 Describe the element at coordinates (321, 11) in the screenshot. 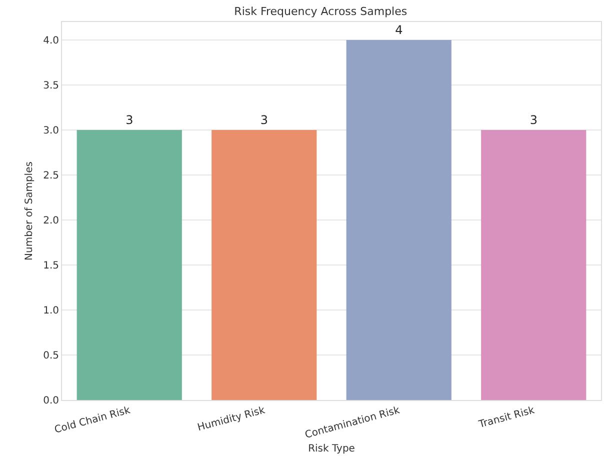

I see `chart-title: Risk Frequency Across Samples` at that location.